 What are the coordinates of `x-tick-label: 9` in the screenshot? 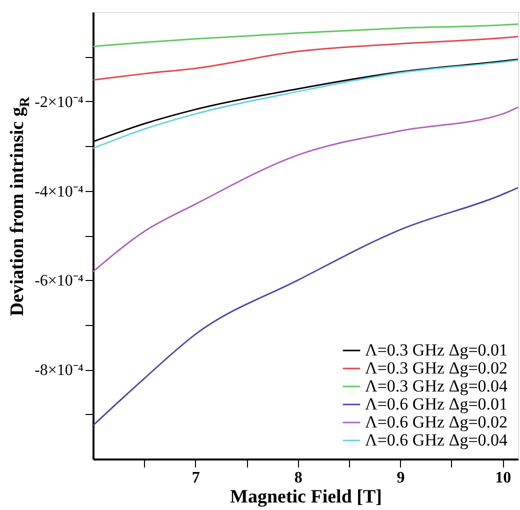 It's located at (400, 478).